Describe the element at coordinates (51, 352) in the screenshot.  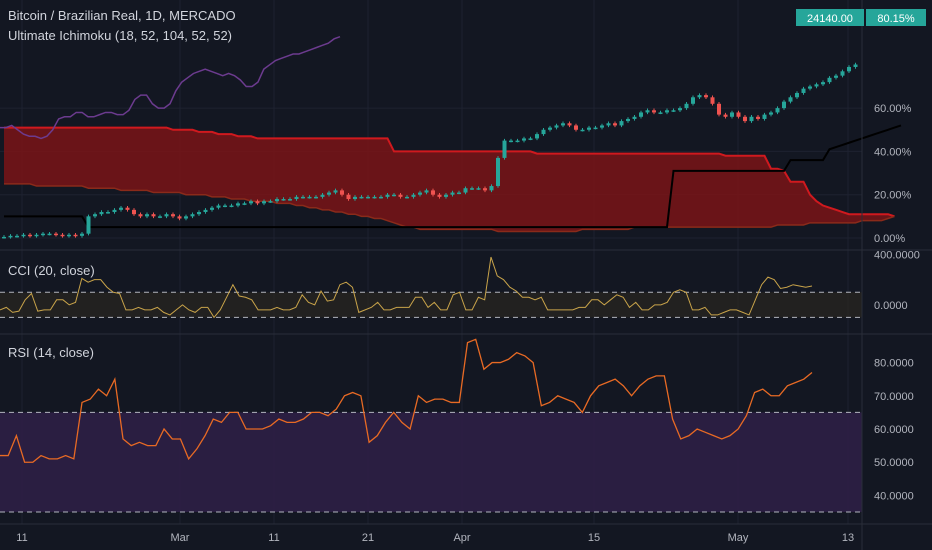
I see `rsi-title: RSI (14, close)` at that location.